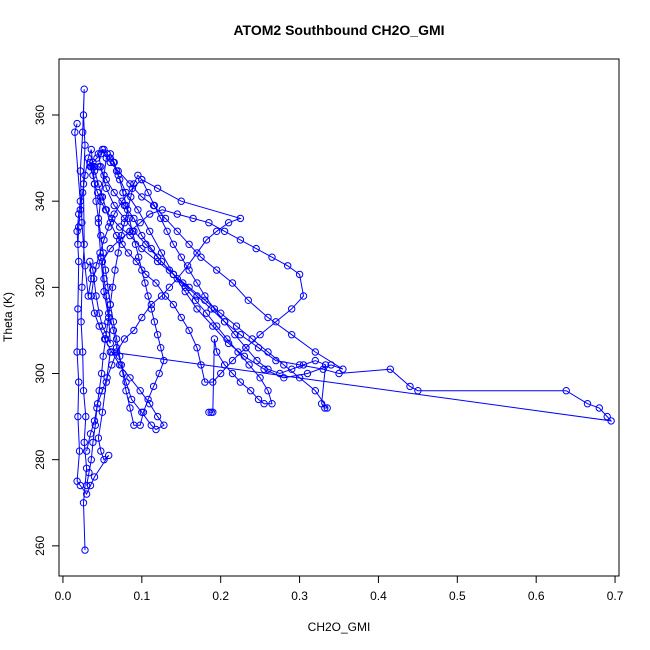 The image size is (650, 650). I want to click on y-tick-label: 360, so click(40, 115).